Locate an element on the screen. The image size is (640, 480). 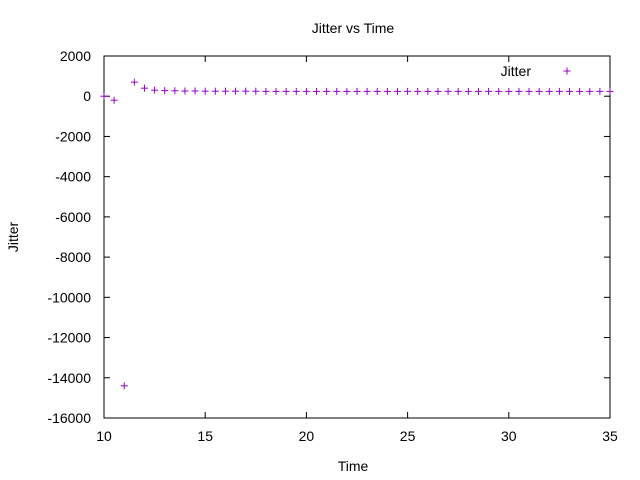
legend: Jitter is located at coordinates (536, 71).